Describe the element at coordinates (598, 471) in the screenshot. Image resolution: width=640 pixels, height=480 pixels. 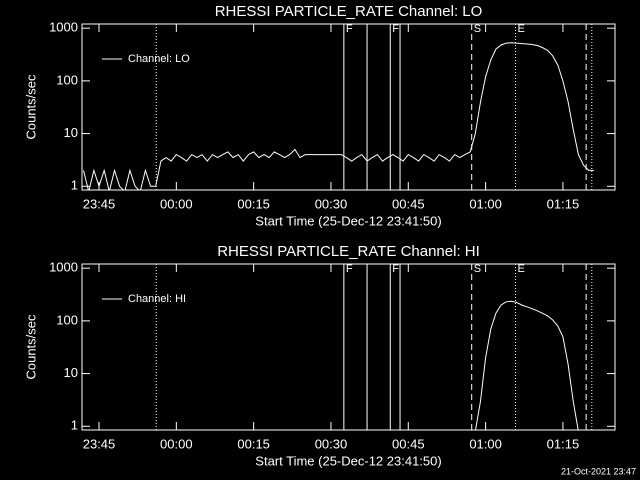
I see `footer: 21-Oct-2021 23:47` at that location.